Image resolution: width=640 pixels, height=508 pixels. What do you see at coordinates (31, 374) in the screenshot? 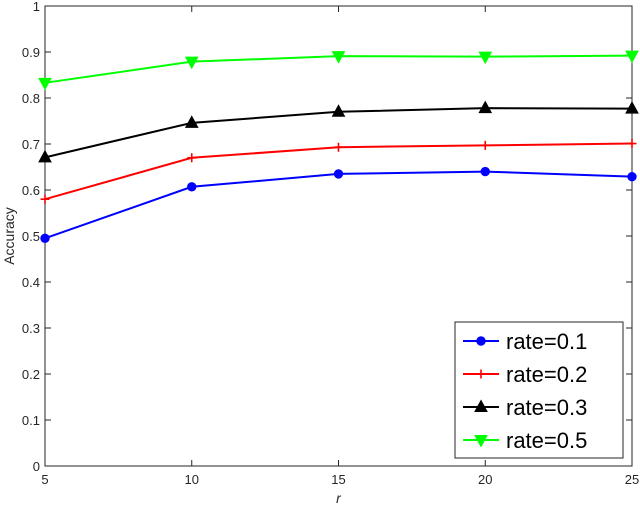
I see `y-tick-label: 0.2` at bounding box center [31, 374].